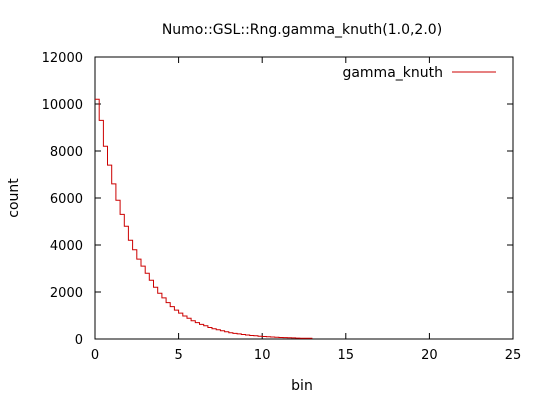 This screenshot has width=540, height=400. I want to click on y-tick-label: 4000, so click(66, 246).